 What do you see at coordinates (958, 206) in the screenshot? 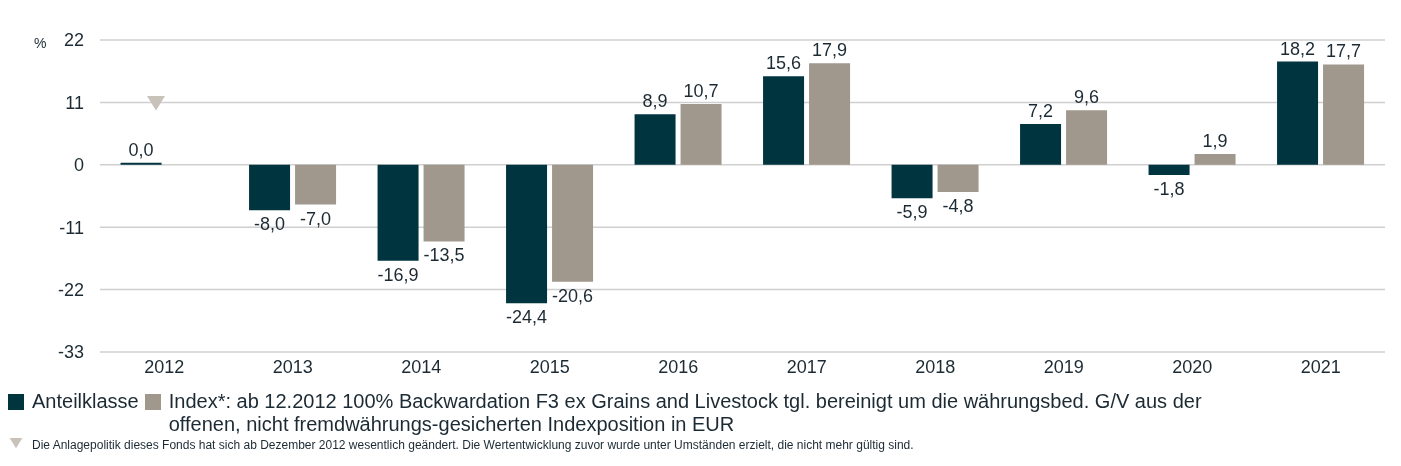
I see `data-label: -4,8` at bounding box center [958, 206].